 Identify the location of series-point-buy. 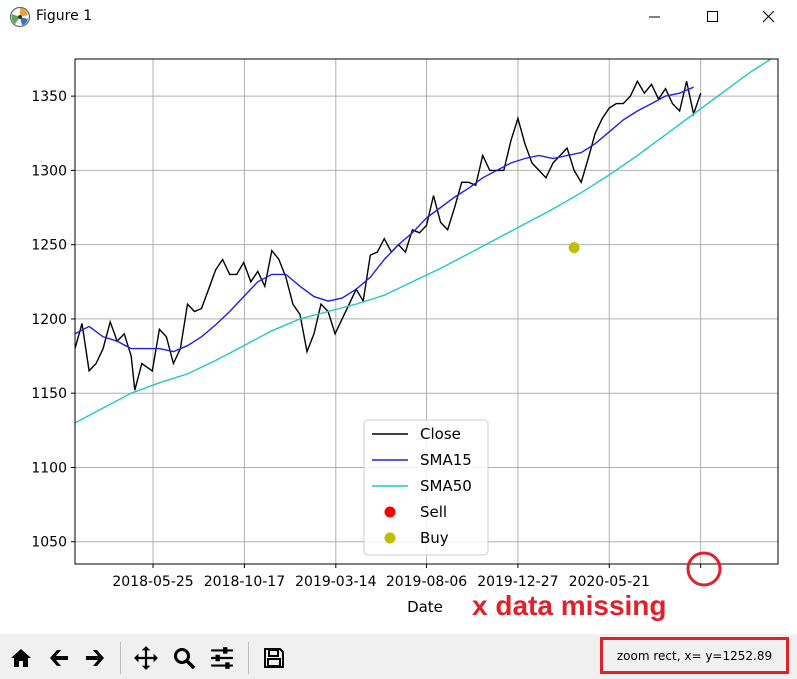
(574, 248).